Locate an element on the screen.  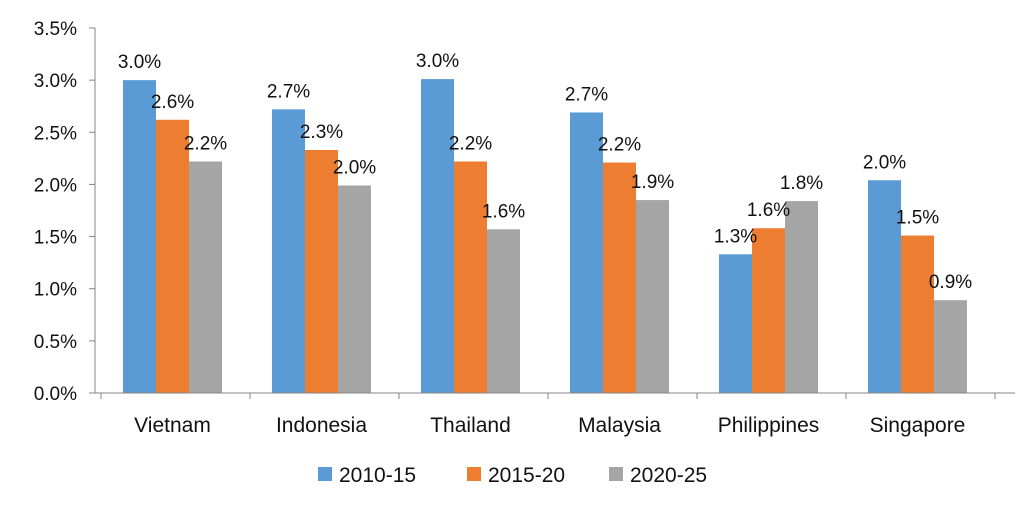
bar-2010-15-philippines is located at coordinates (735, 323).